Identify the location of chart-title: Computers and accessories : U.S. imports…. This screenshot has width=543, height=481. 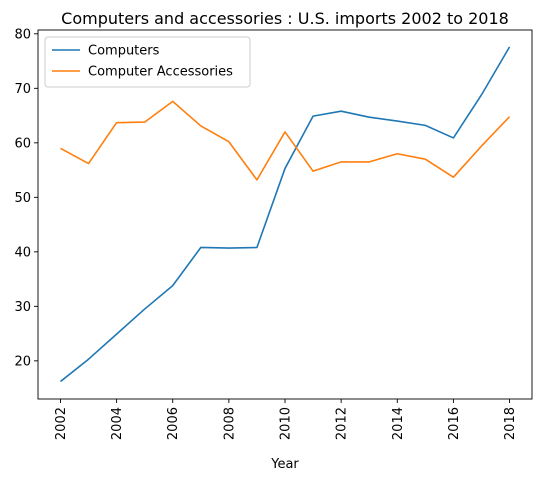
(285, 18).